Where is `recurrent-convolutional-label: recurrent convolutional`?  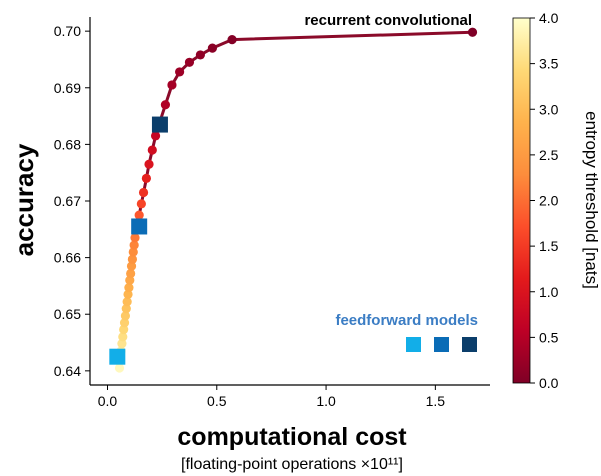 recurrent-convolutional-label: recurrent convolutional is located at coordinates (388, 20).